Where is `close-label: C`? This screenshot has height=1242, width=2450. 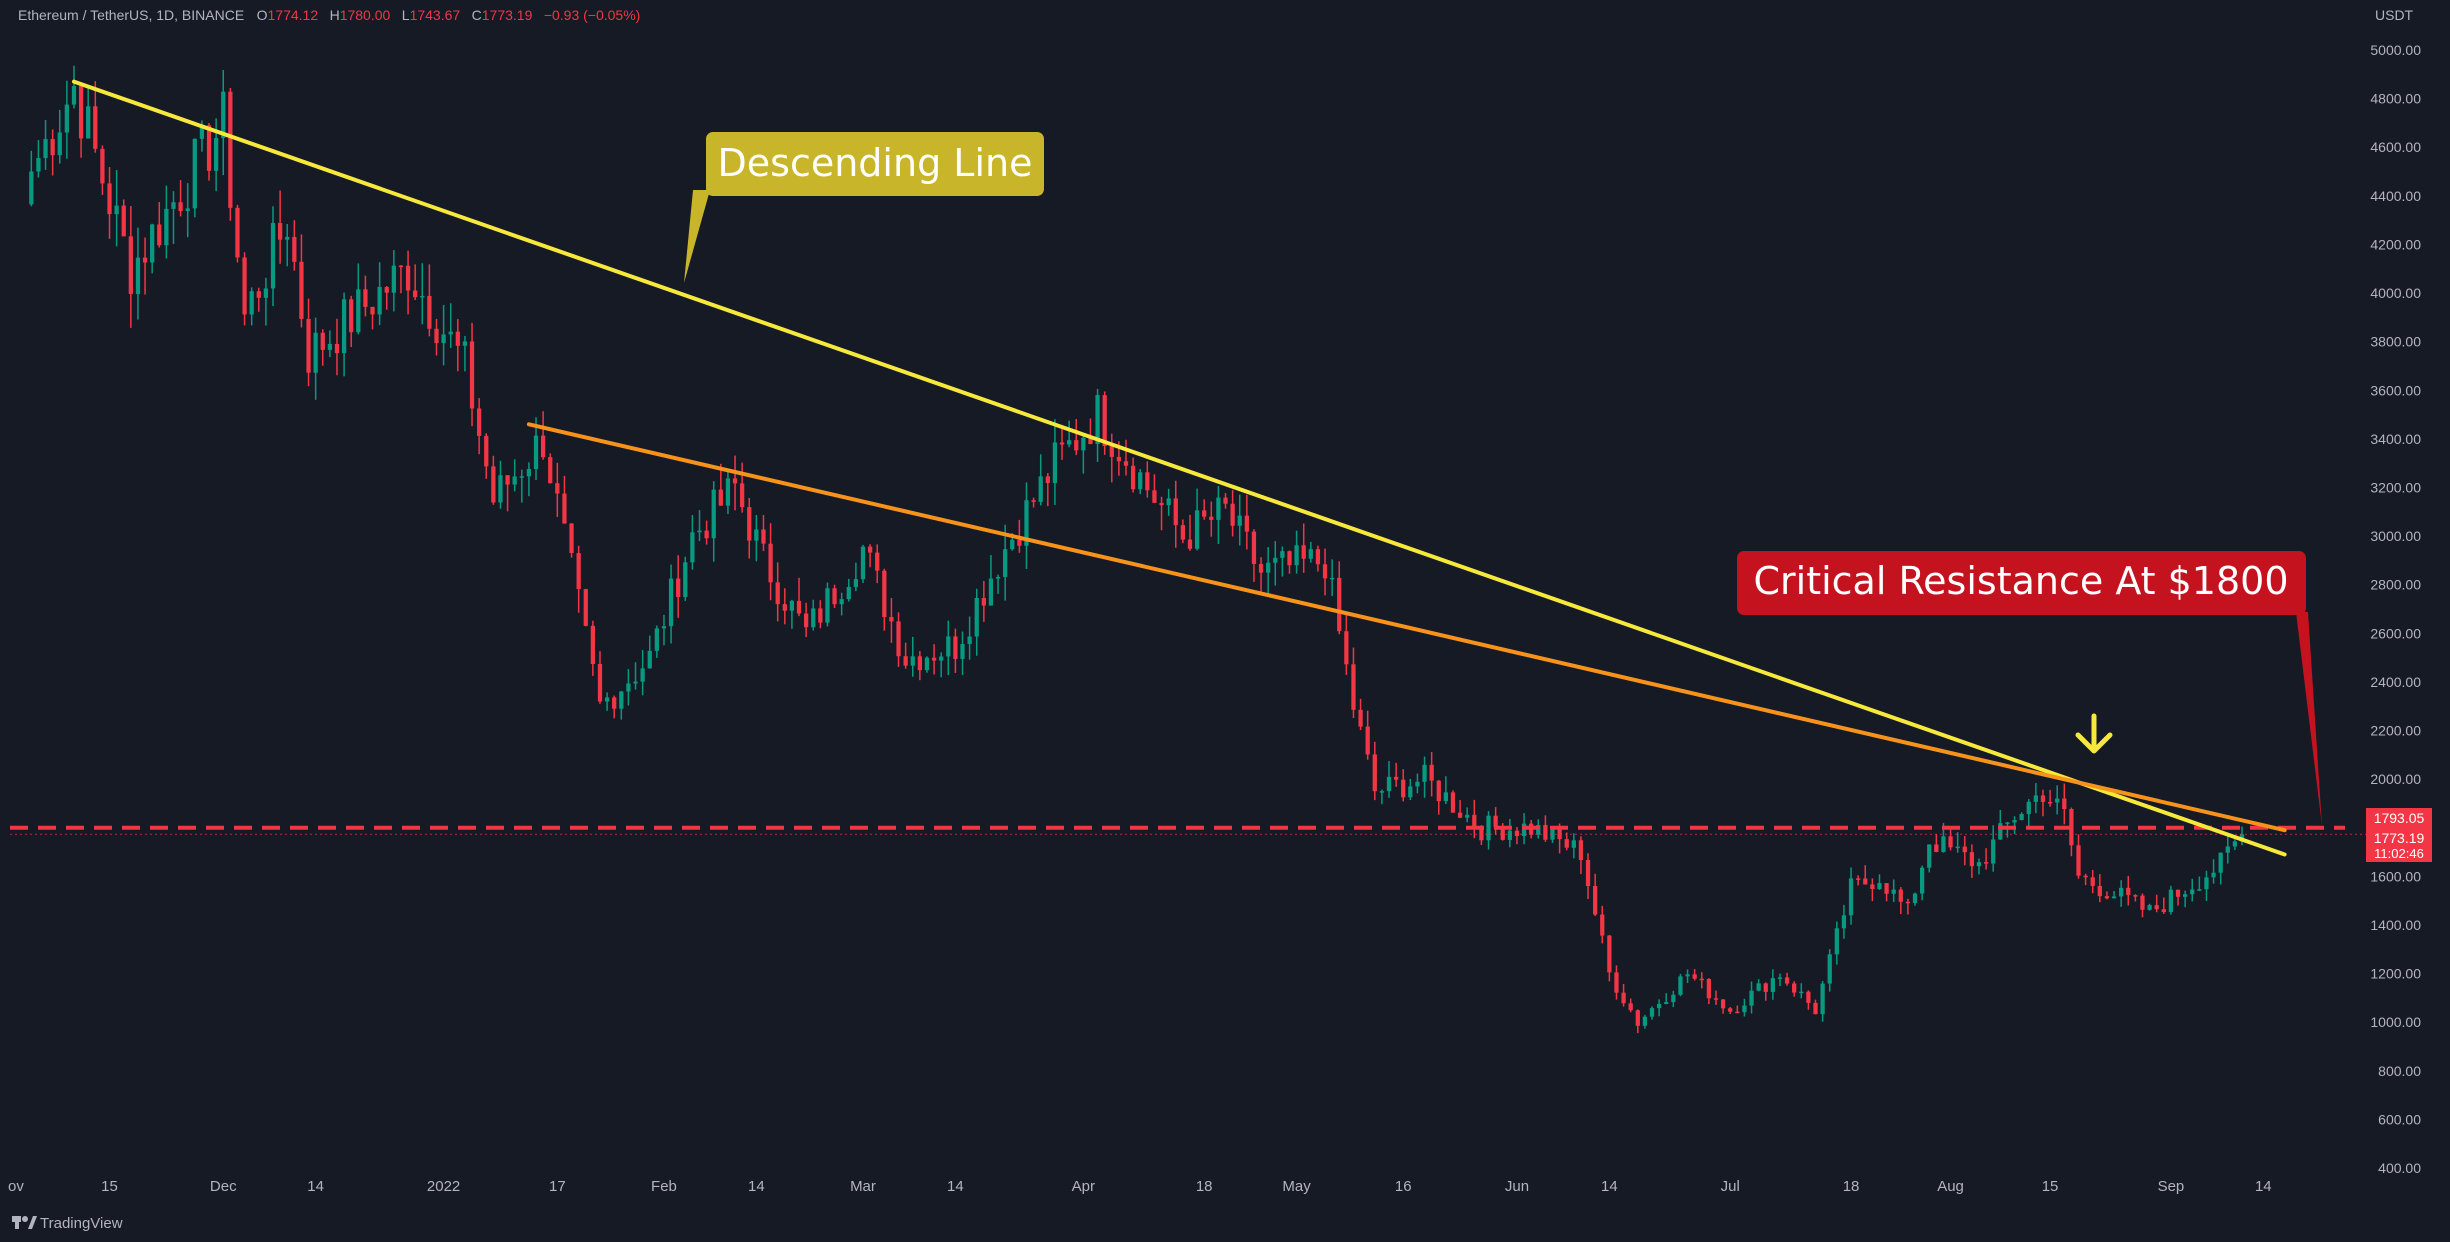 close-label: C is located at coordinates (477, 15).